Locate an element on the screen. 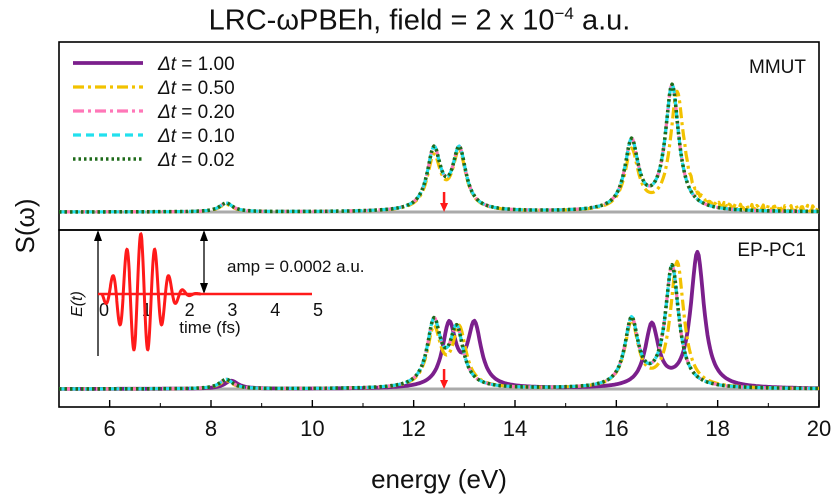  panel-label-ep-pc1: EP-PC1 is located at coordinates (771, 250).